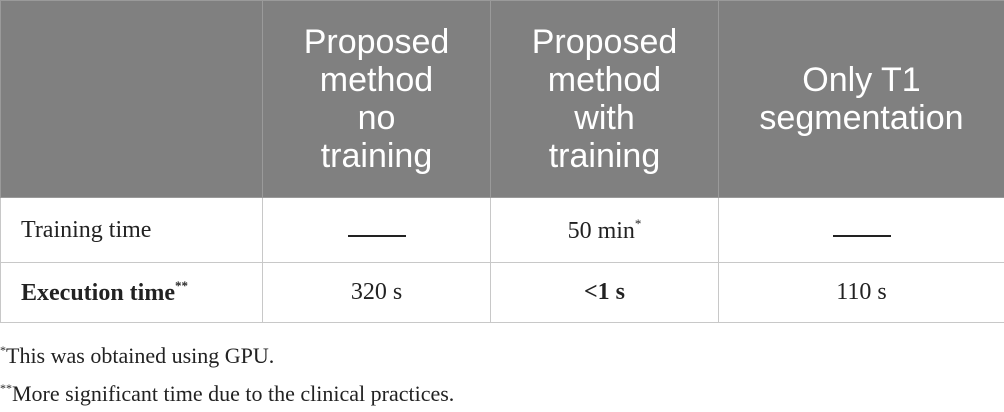 This screenshot has width=1004, height=412. I want to click on cell: 50 min*, so click(604, 230).